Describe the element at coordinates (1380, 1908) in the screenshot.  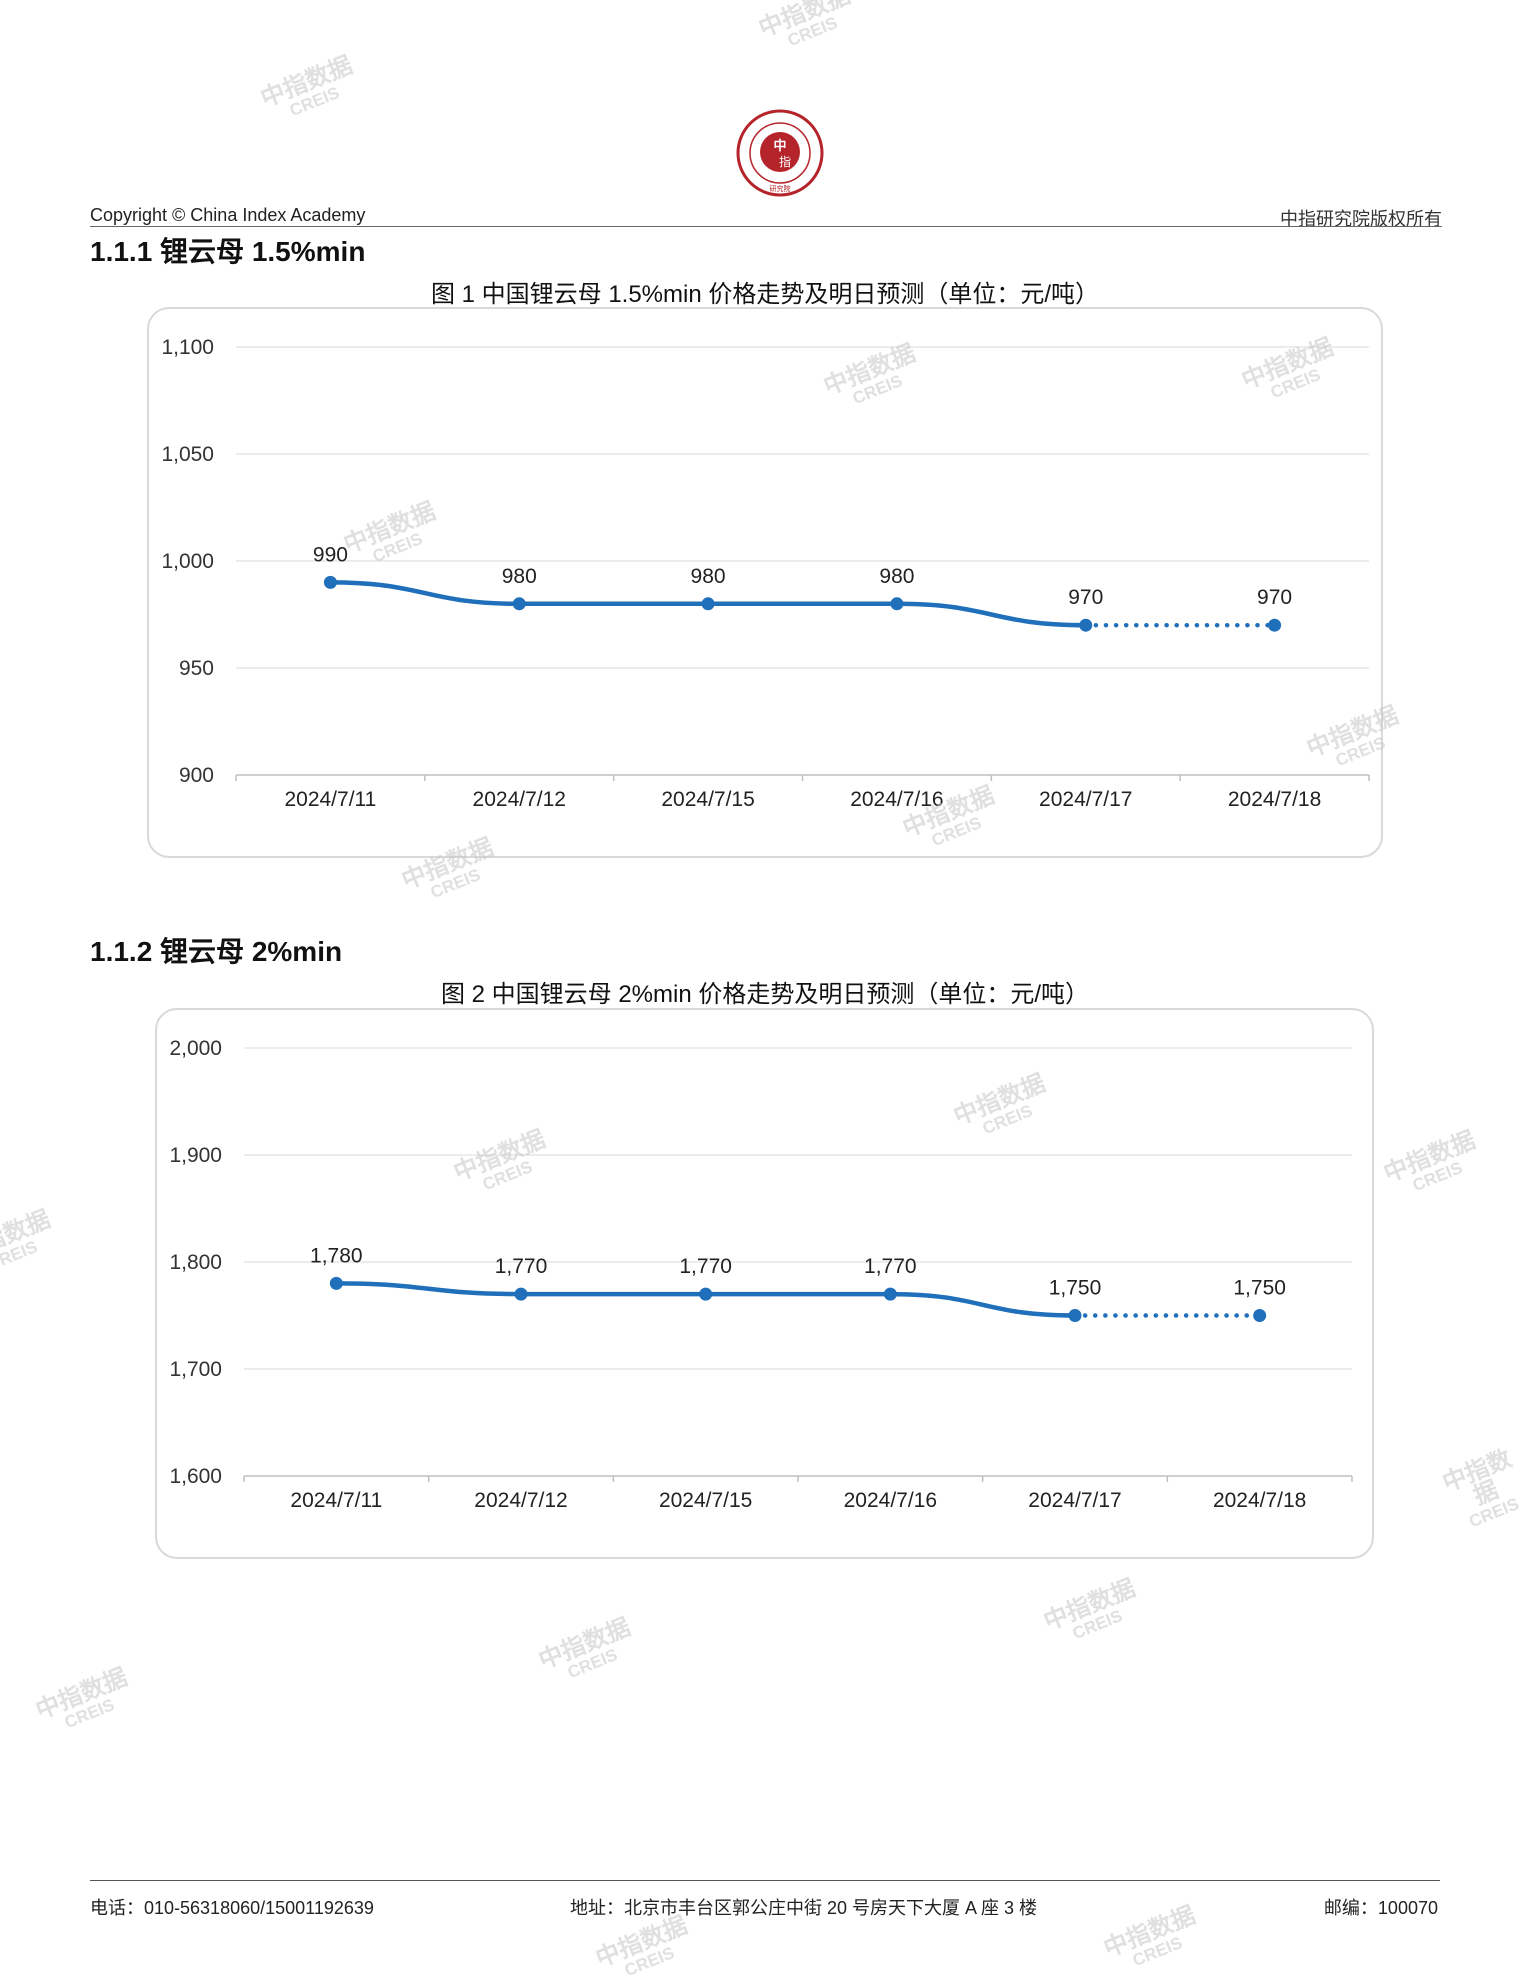
I see `footer-postcode: 邮编：100070` at that location.